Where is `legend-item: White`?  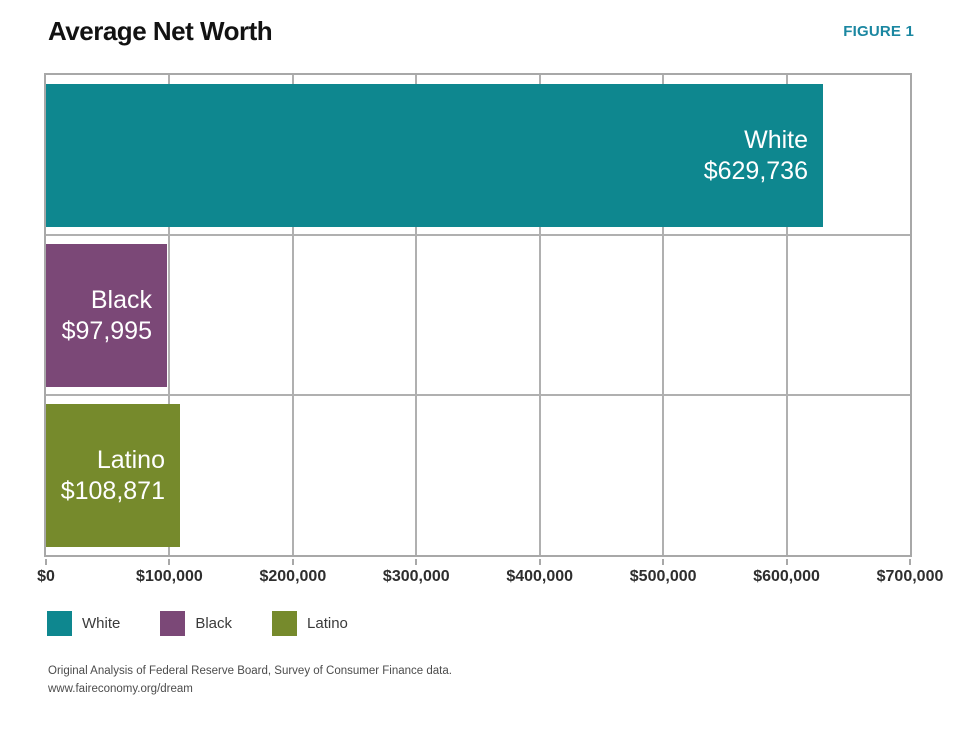
legend-item: White is located at coordinates (83, 623).